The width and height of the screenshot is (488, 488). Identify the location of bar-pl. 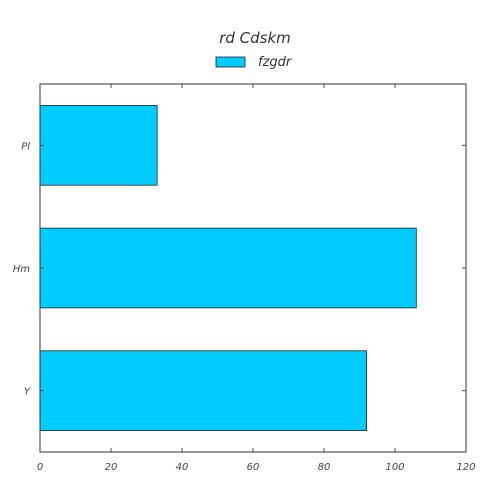
(98, 145).